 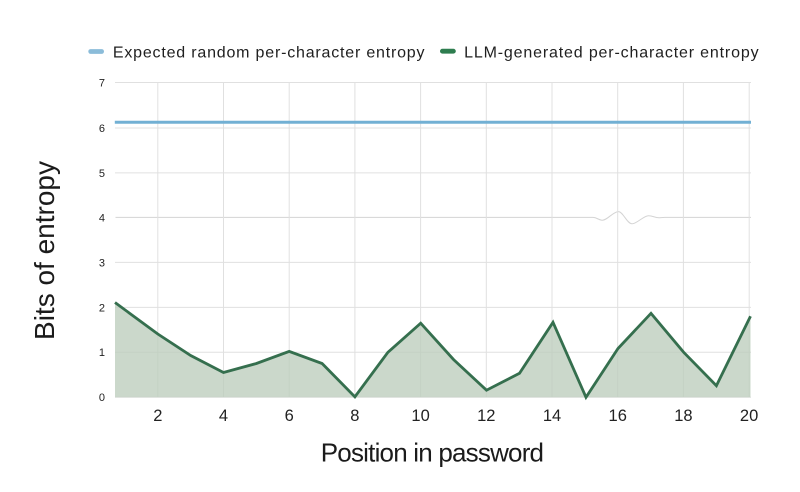 I want to click on svg-text: 0, so click(x=102, y=398).